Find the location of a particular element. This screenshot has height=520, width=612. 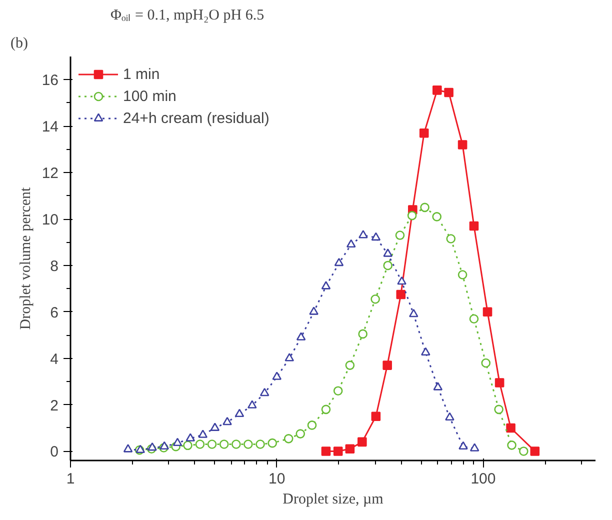

y-tick-label: 12 is located at coordinates (50, 173).